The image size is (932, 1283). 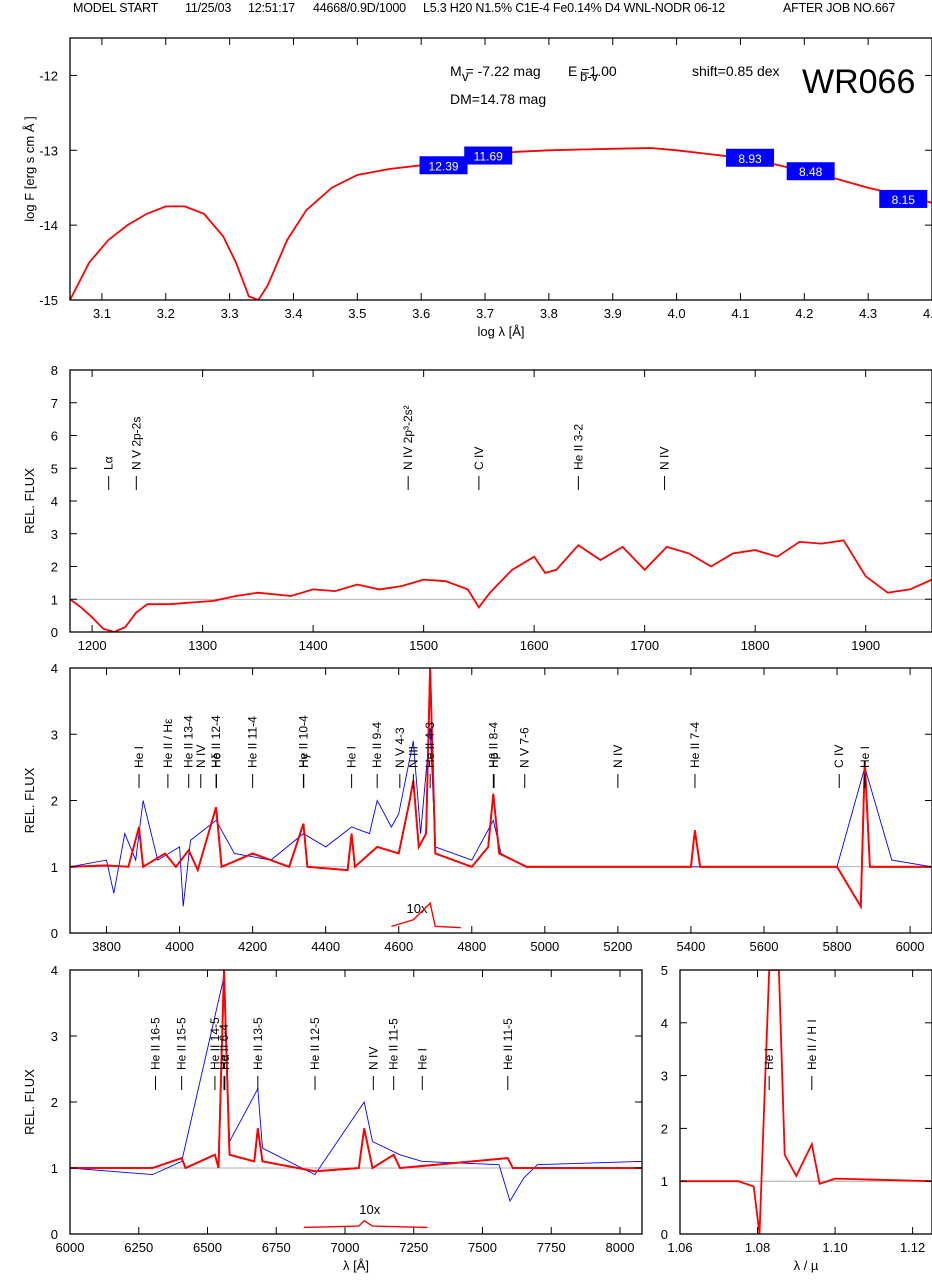 I want to click on mv-annotation: M = -7.22 mag, so click(x=495, y=71).